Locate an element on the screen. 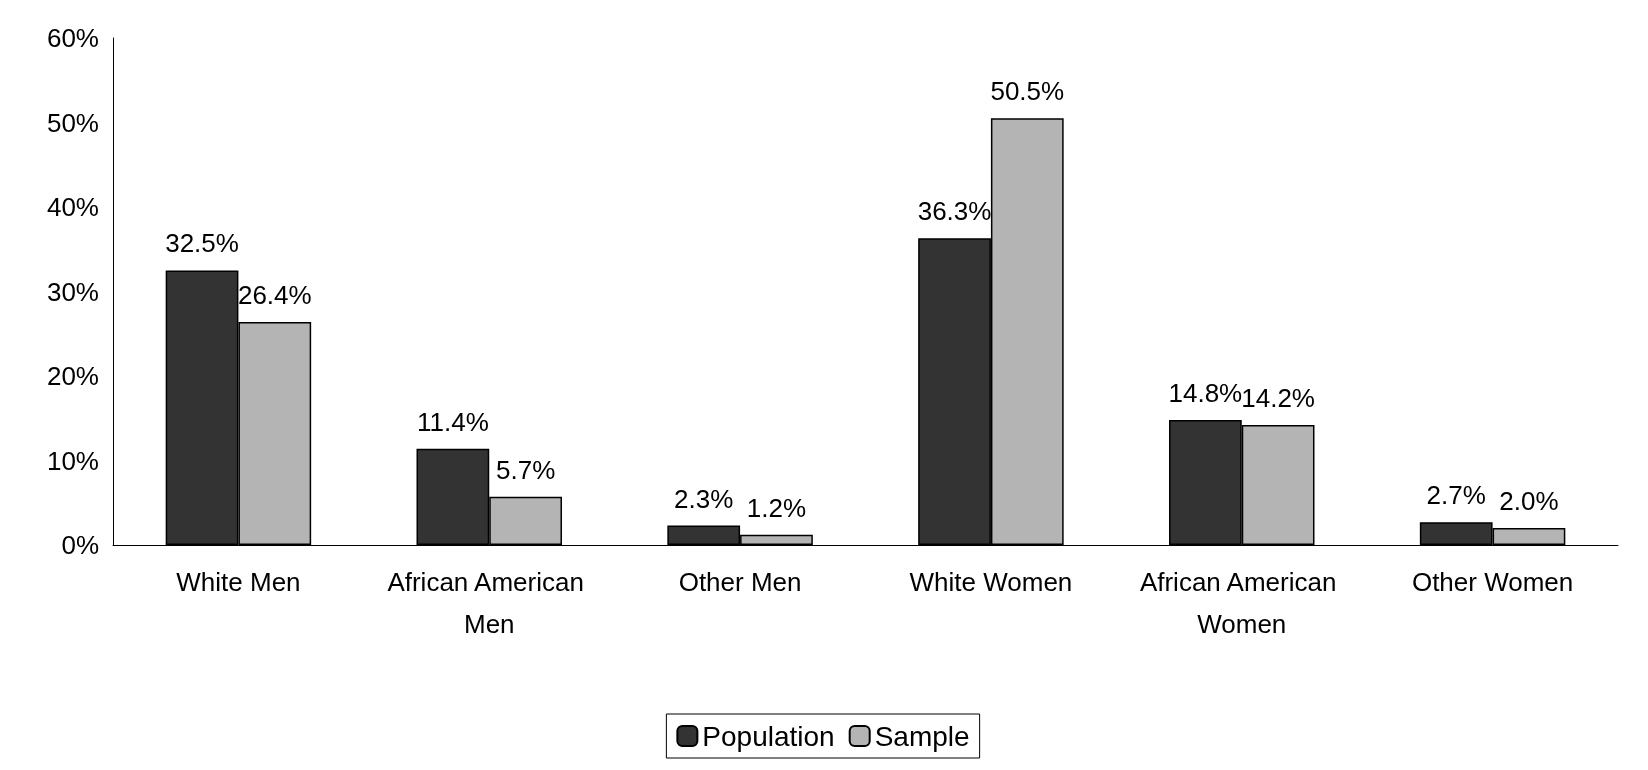 The image size is (1648, 770). x-tick-label: White Women is located at coordinates (991, 582).